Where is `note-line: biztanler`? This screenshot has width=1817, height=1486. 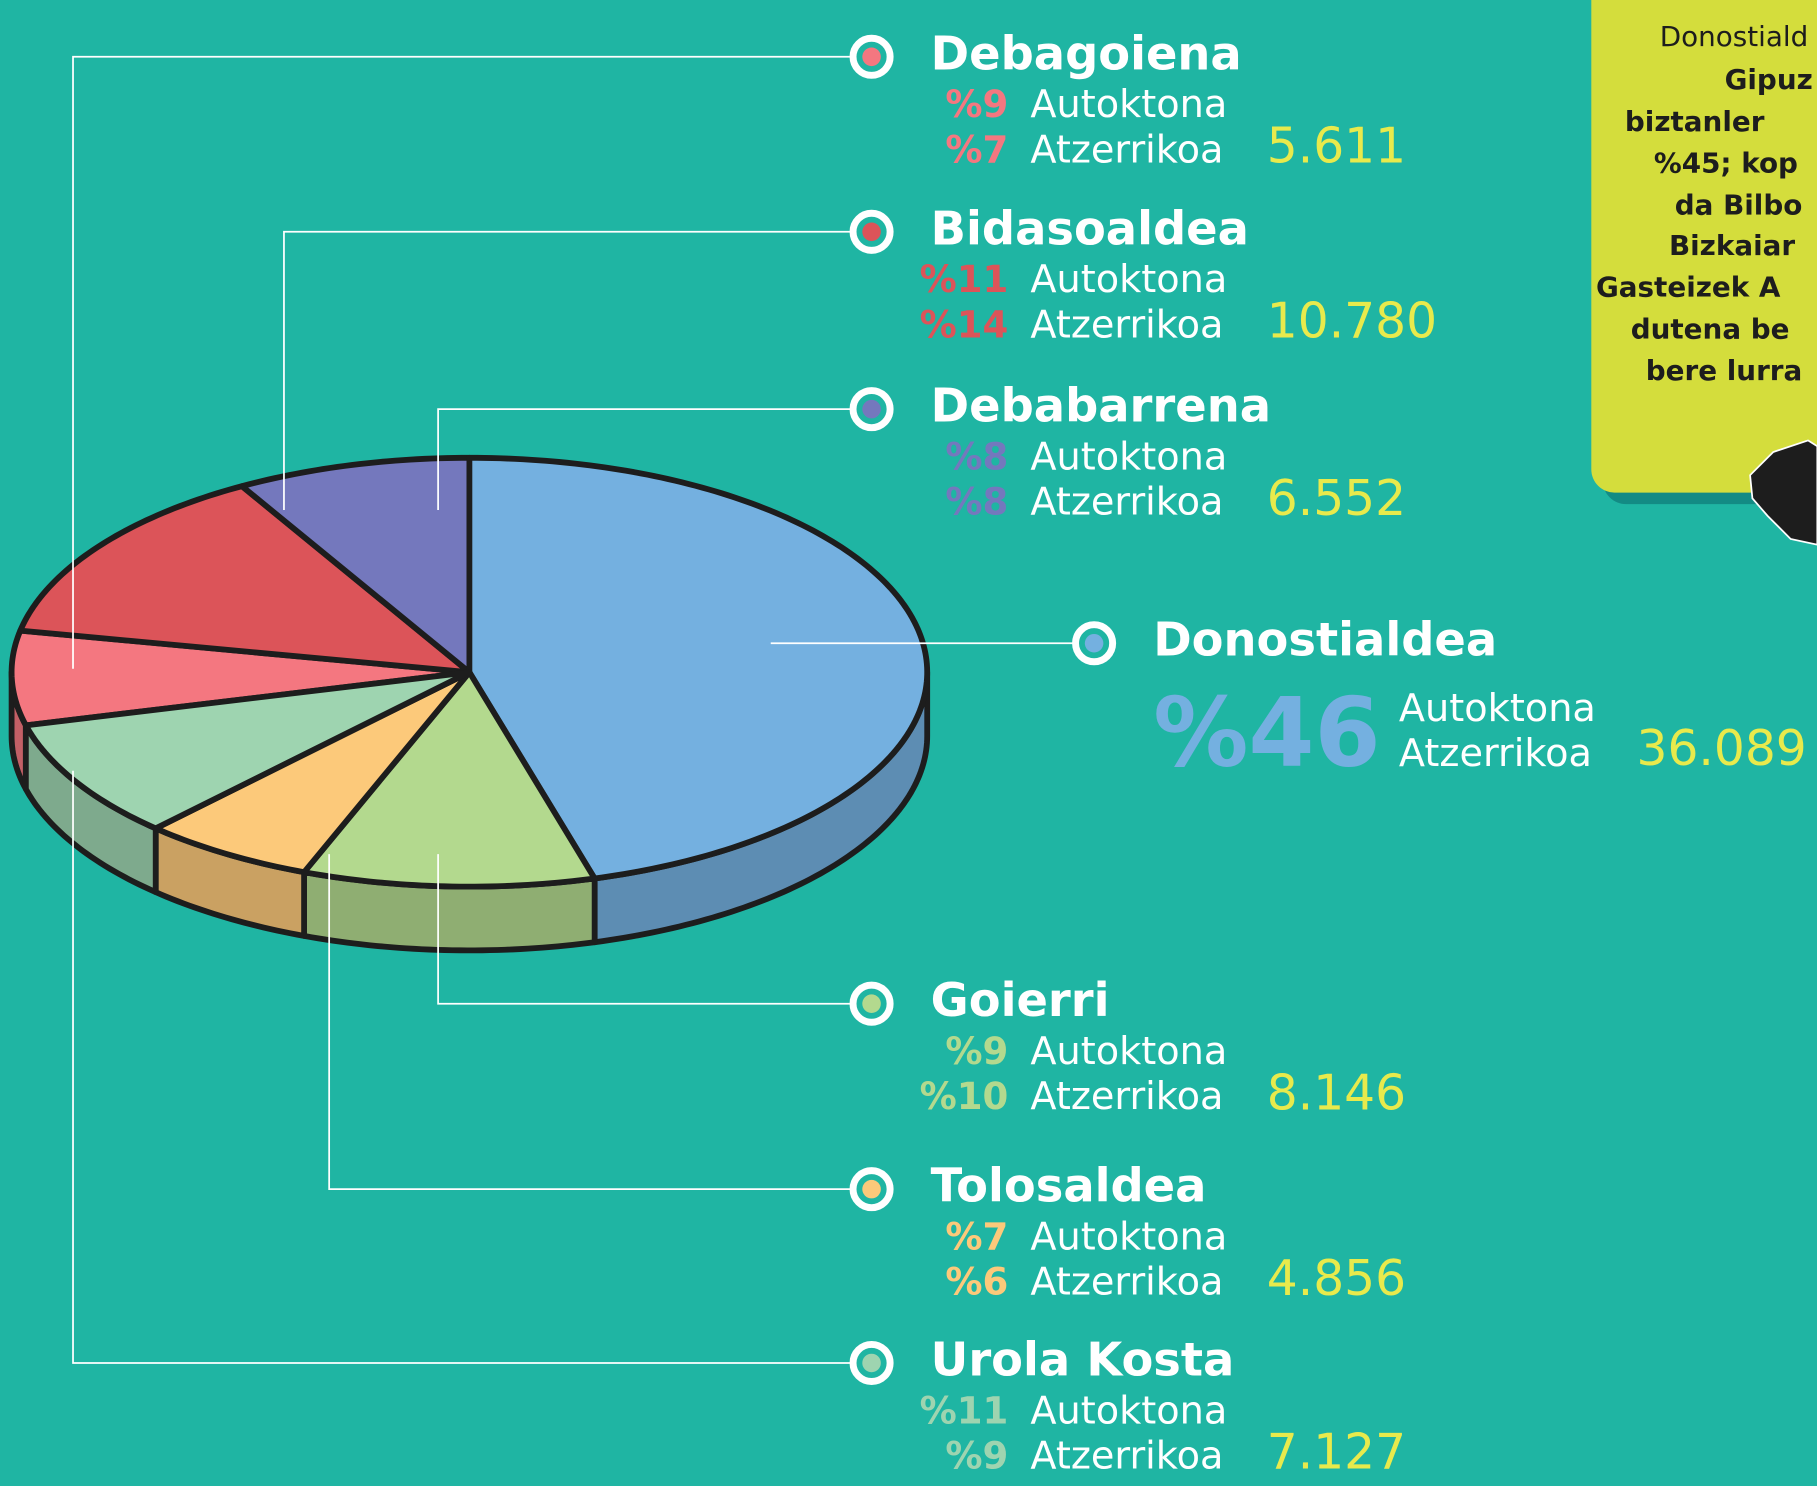 note-line: biztanler is located at coordinates (1695, 121).